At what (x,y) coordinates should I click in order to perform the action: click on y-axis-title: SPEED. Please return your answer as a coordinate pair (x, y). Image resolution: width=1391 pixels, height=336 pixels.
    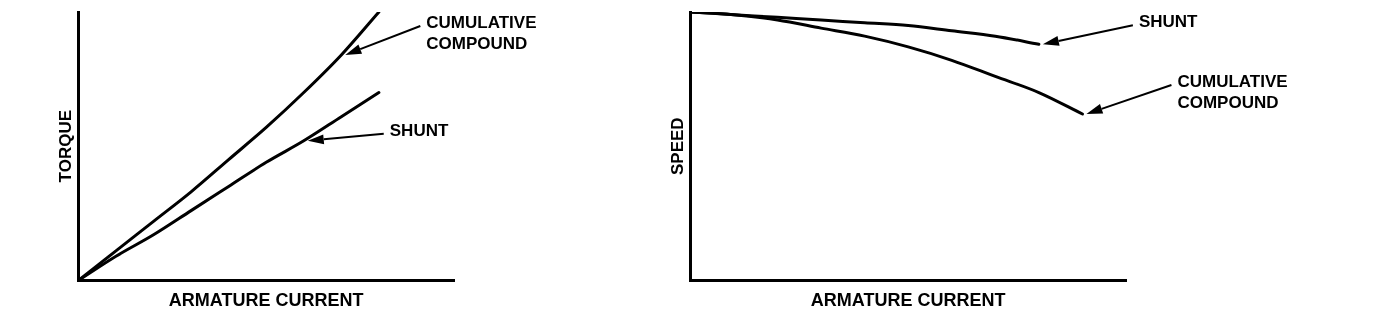
    Looking at the image, I should click on (677, 146).